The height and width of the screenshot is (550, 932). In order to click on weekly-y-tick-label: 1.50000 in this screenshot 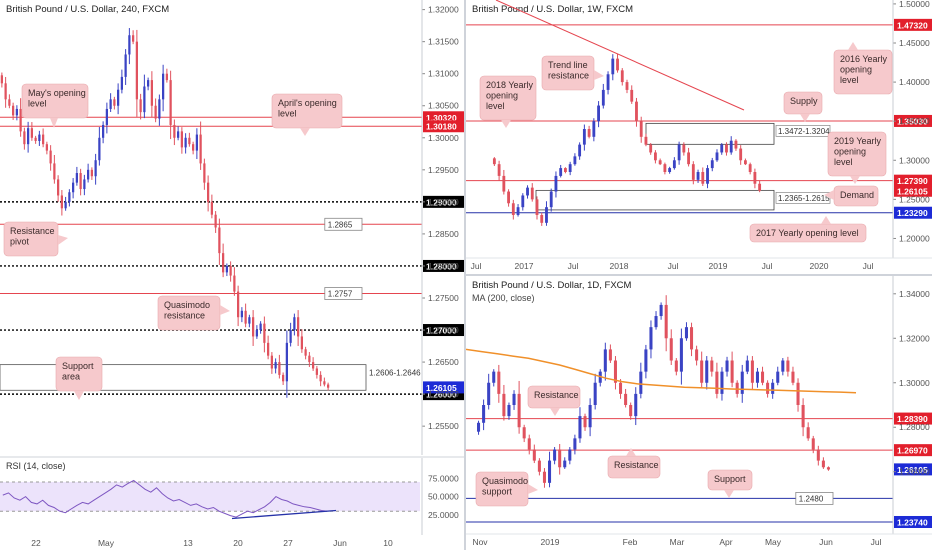, I will do `click(914, 4)`.